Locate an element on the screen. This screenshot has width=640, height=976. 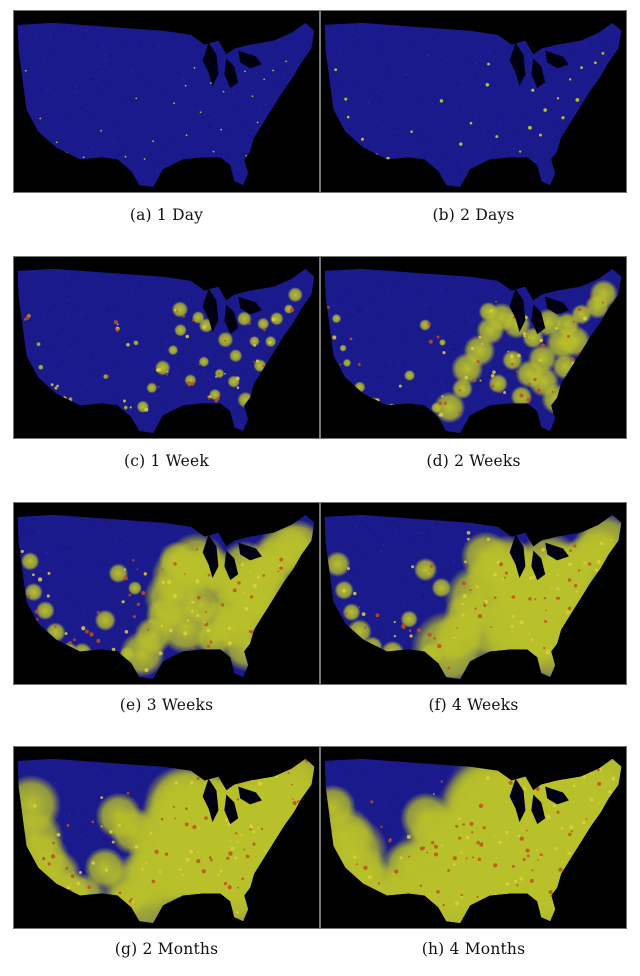
map-panel-a is located at coordinates (166, 101).